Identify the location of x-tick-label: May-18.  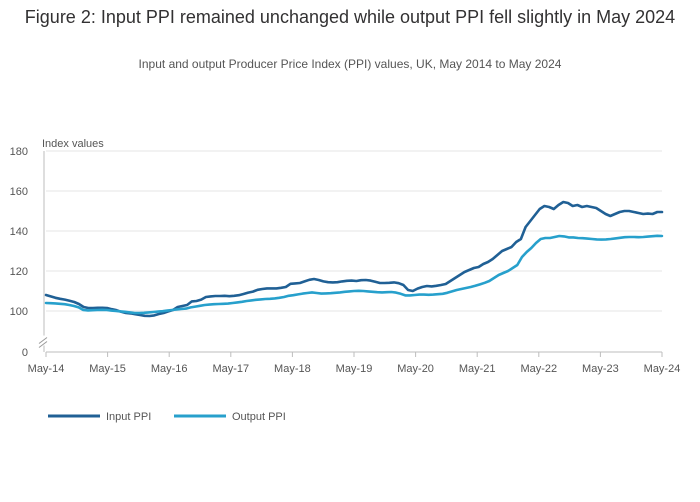
(292, 369).